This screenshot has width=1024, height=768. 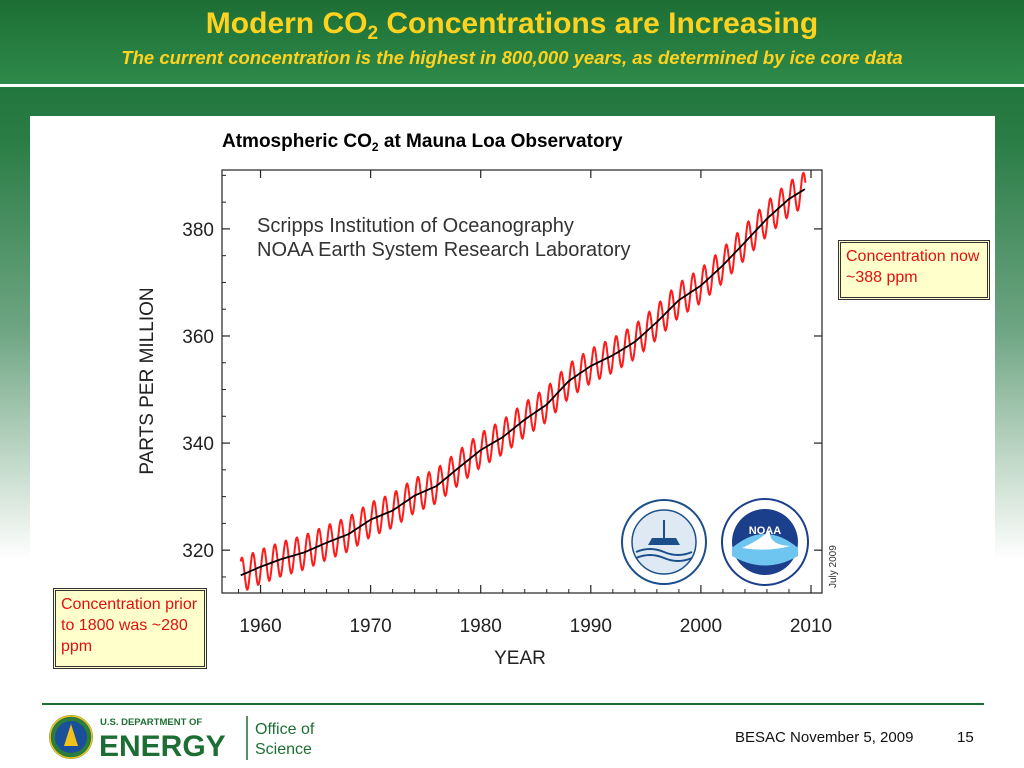 I want to click on page-number: 15, so click(x=965, y=737).